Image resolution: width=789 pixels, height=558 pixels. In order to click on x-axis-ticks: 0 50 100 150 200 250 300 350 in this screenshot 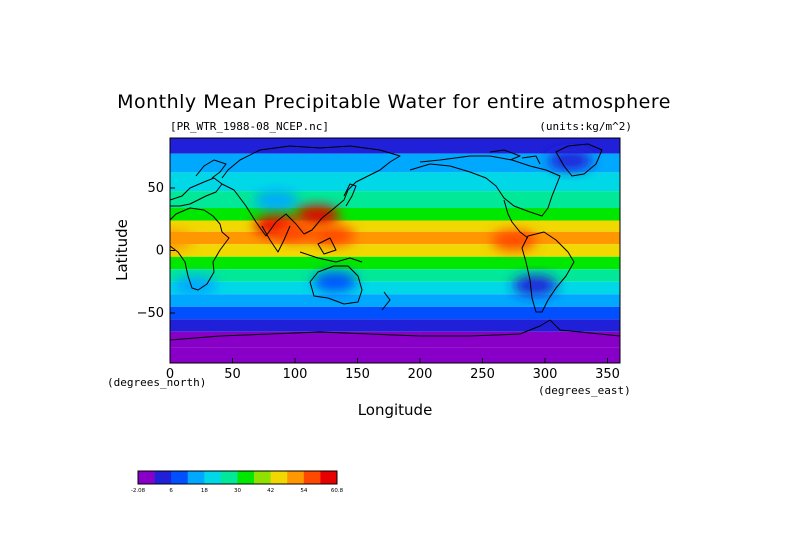, I will do `click(393, 370)`.